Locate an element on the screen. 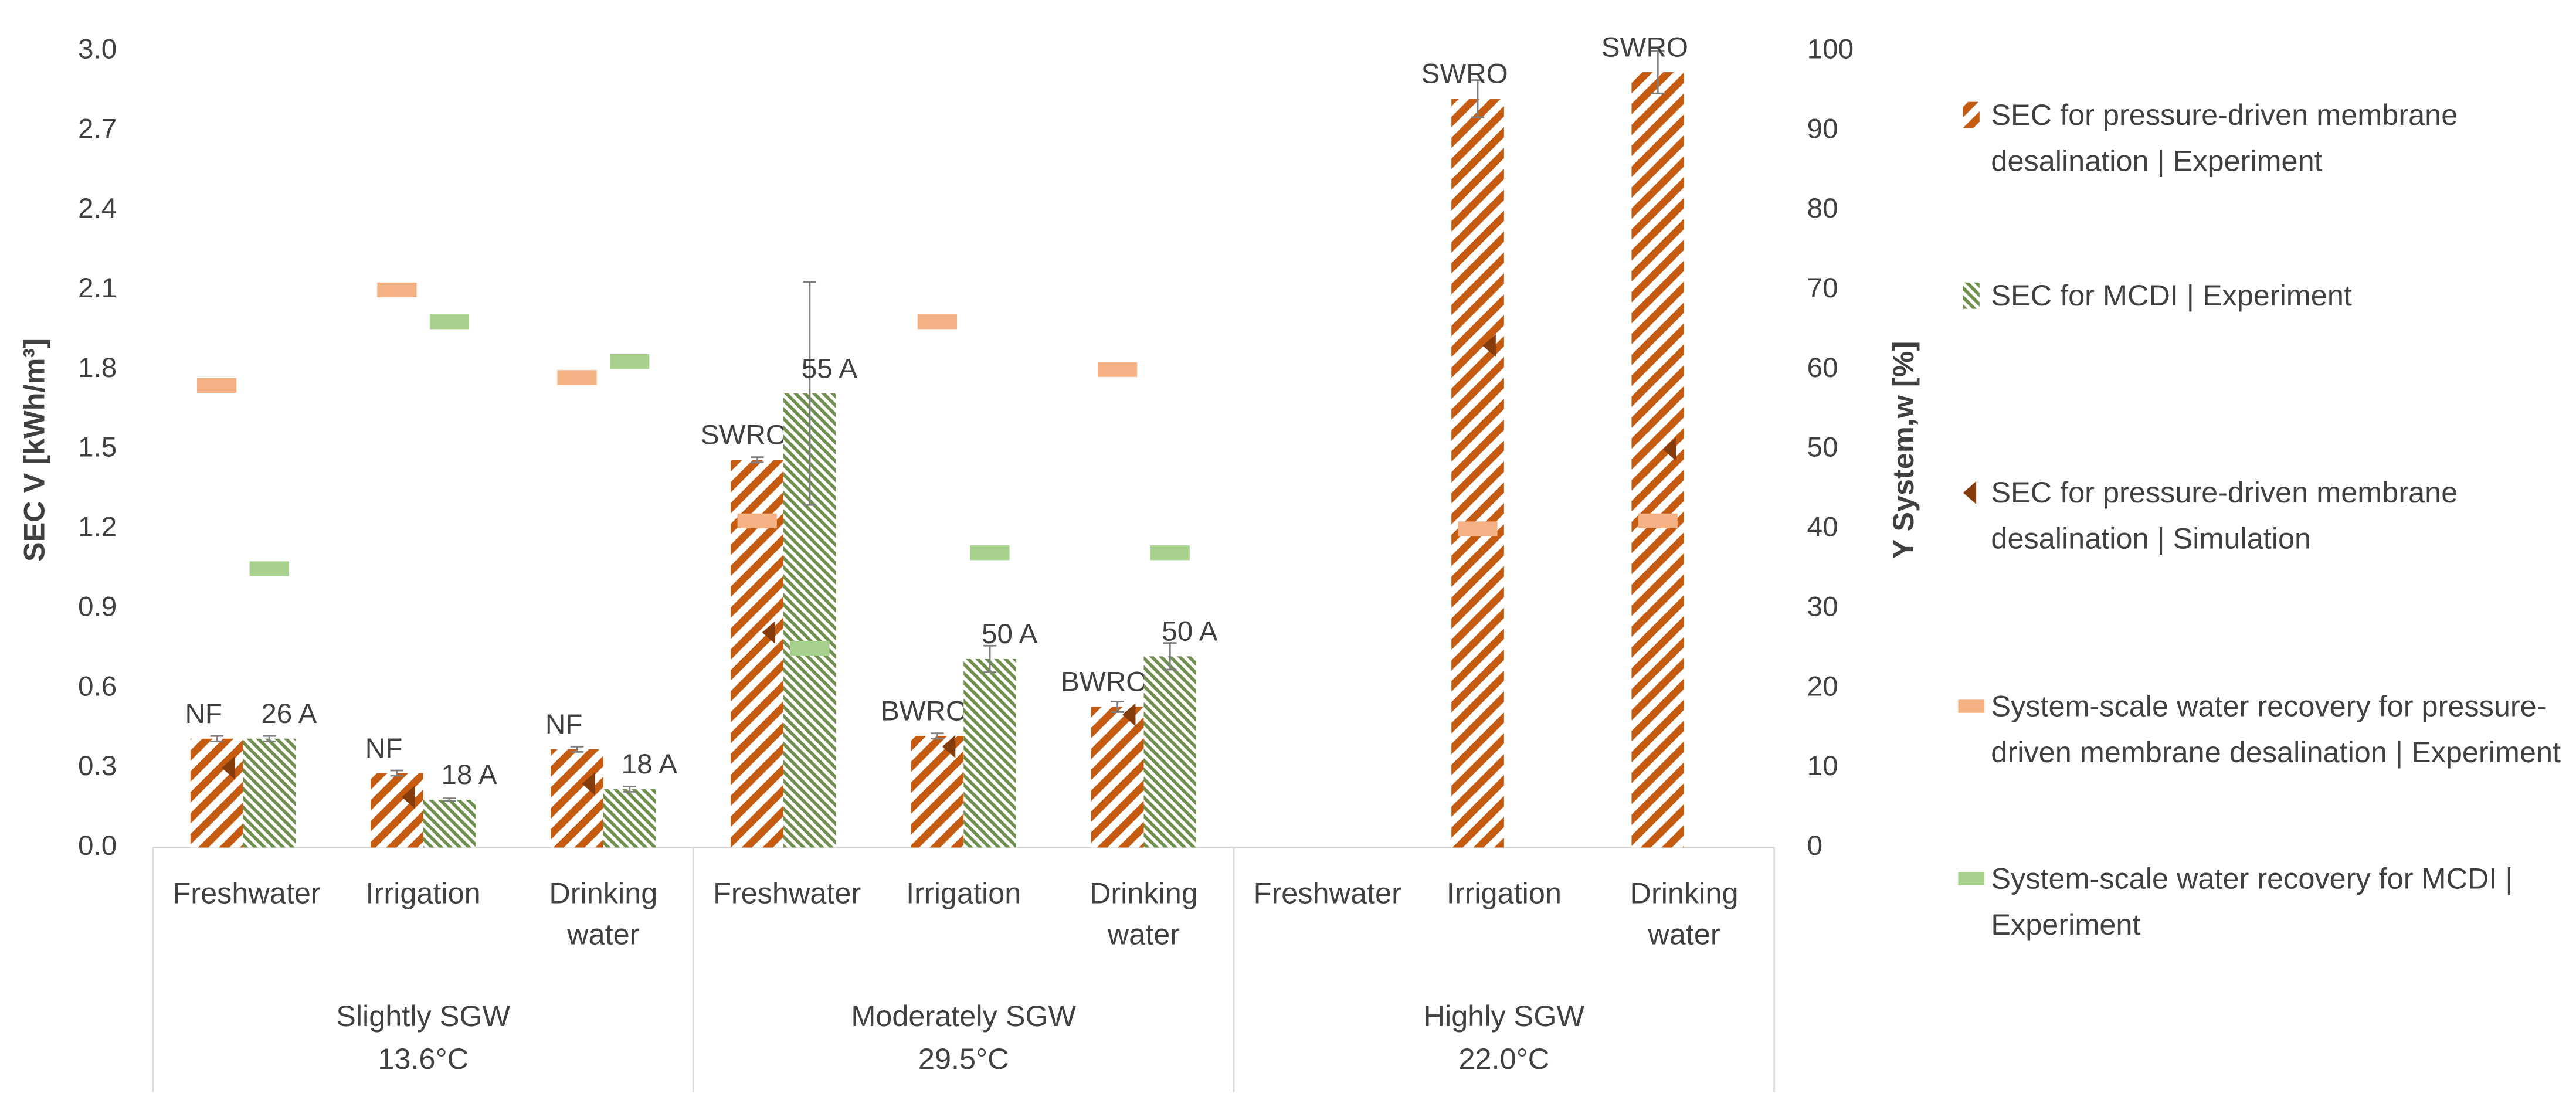 This screenshot has height=1107, width=2576. y-tick-label: 1.8 is located at coordinates (97, 367).